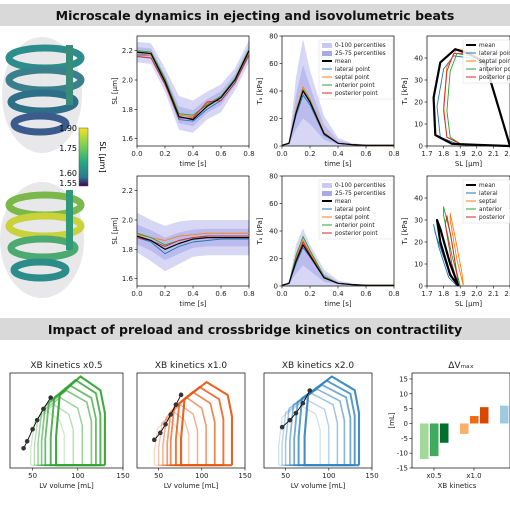 The width and height of the screenshot is (510, 510). I want to click on legend-entry: septal, so click(488, 202).